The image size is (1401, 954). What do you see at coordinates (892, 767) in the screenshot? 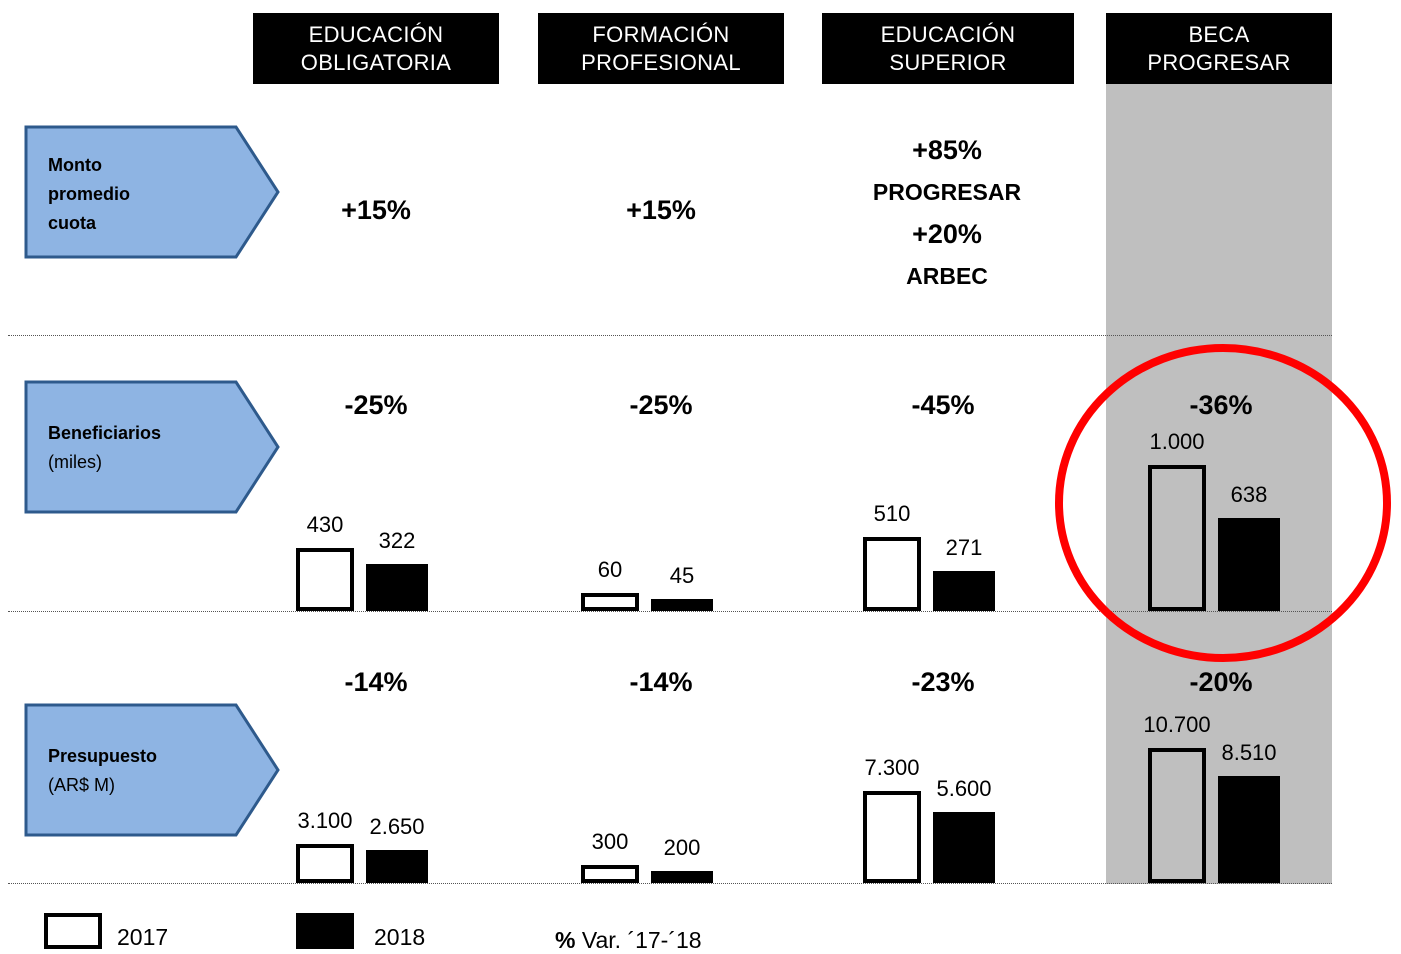
I see `data-label-2017: 7.300` at bounding box center [892, 767].